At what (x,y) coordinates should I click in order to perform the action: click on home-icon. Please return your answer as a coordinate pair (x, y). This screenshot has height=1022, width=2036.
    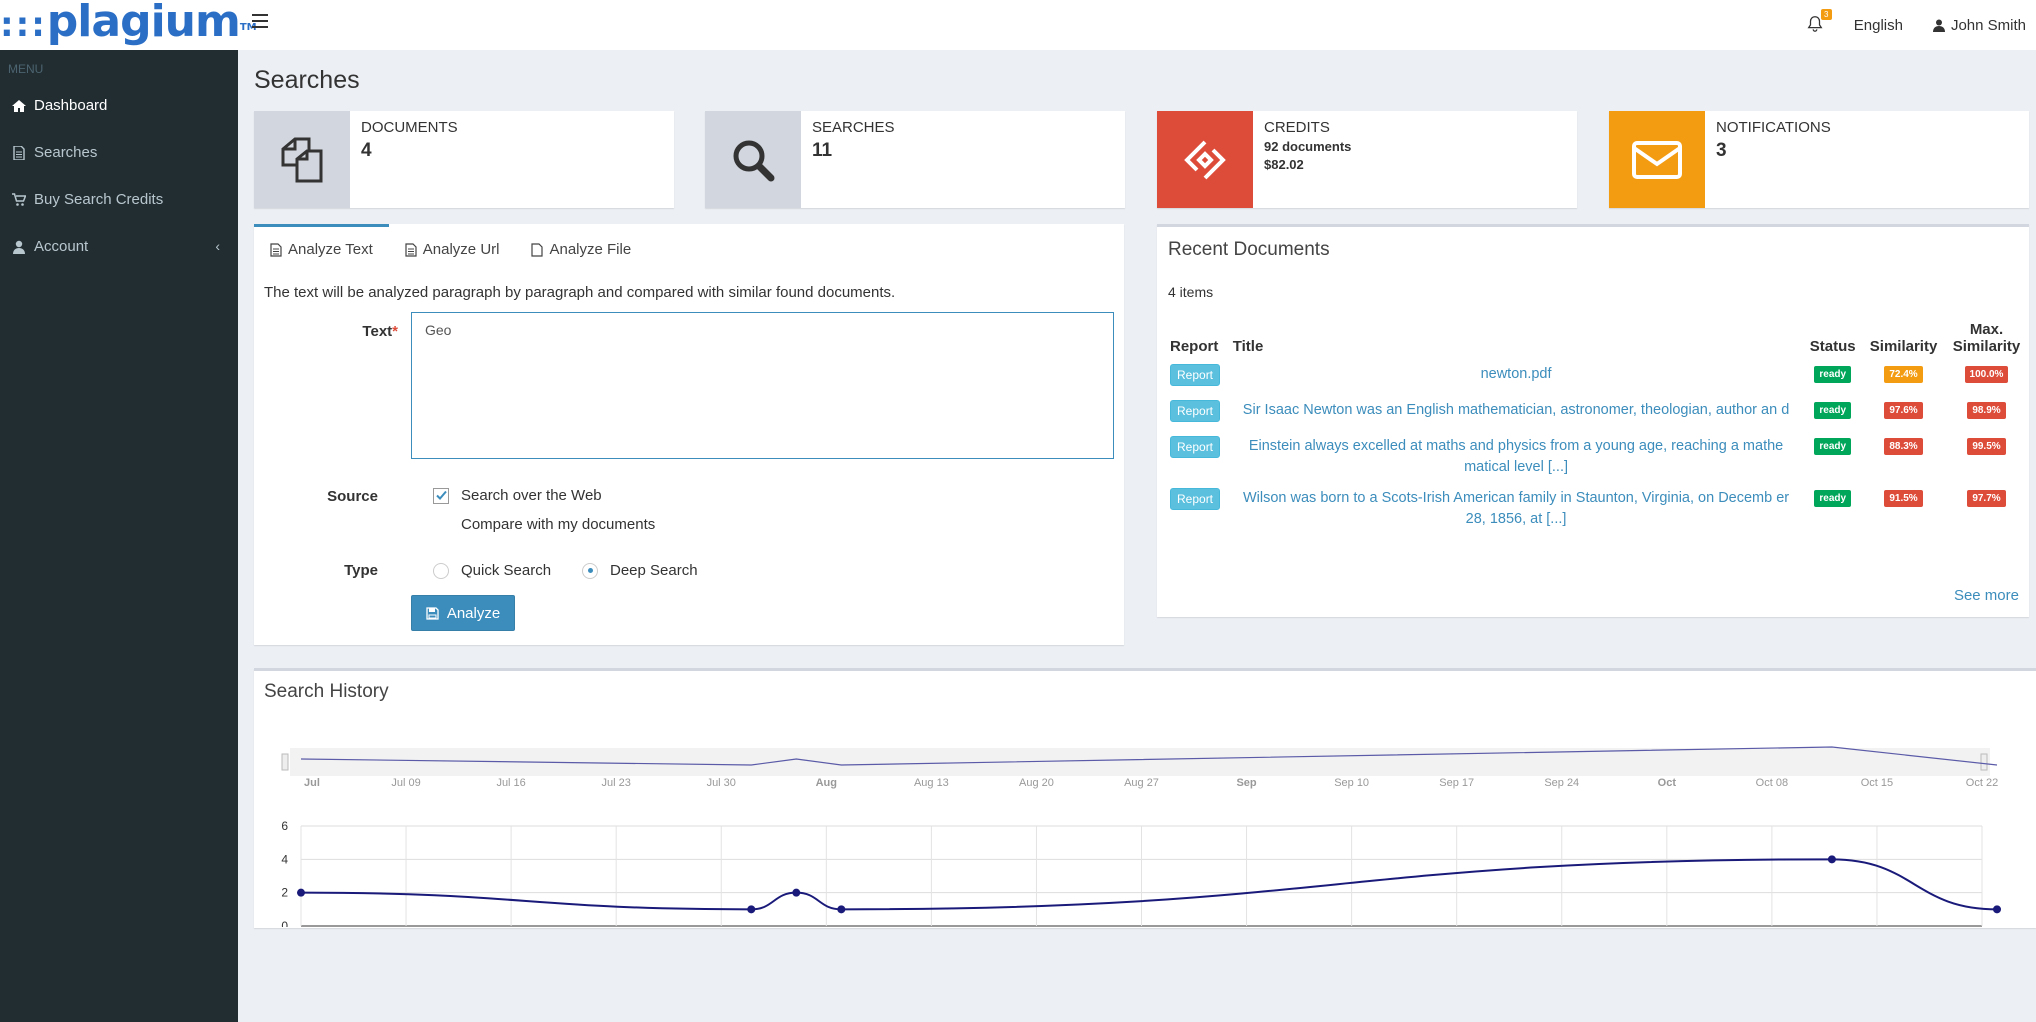
    Looking at the image, I should click on (19, 105).